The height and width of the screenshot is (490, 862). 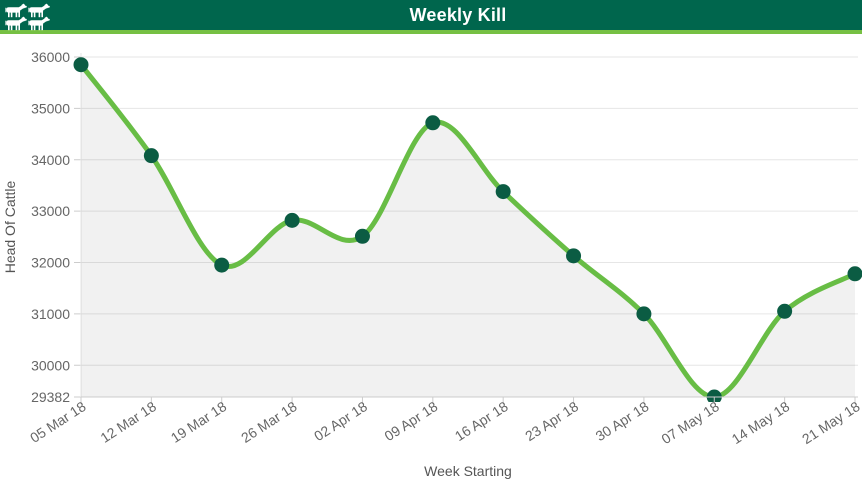 What do you see at coordinates (481, 421) in the screenshot?
I see `x-axis-label: 16 Apr 18` at bounding box center [481, 421].